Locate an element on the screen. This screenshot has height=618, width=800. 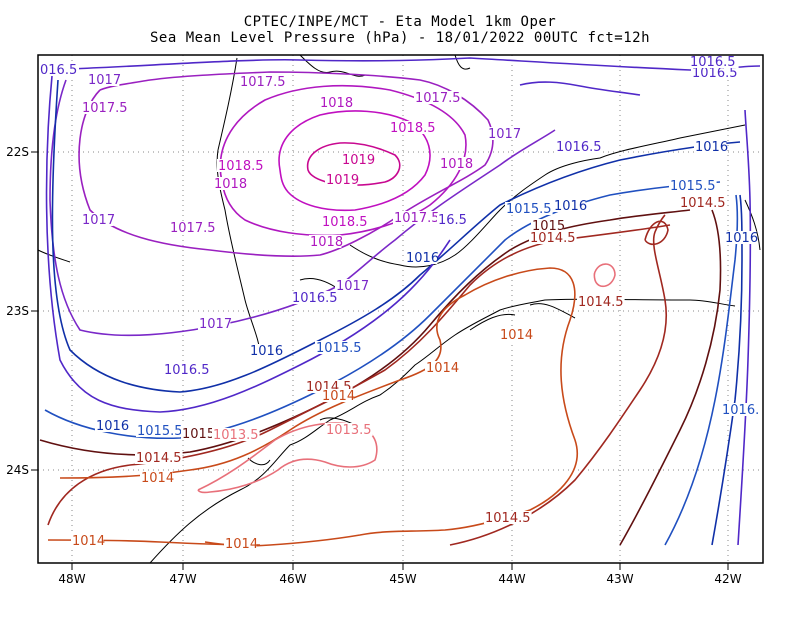
x-tick-label: 45W is located at coordinates (402, 579).